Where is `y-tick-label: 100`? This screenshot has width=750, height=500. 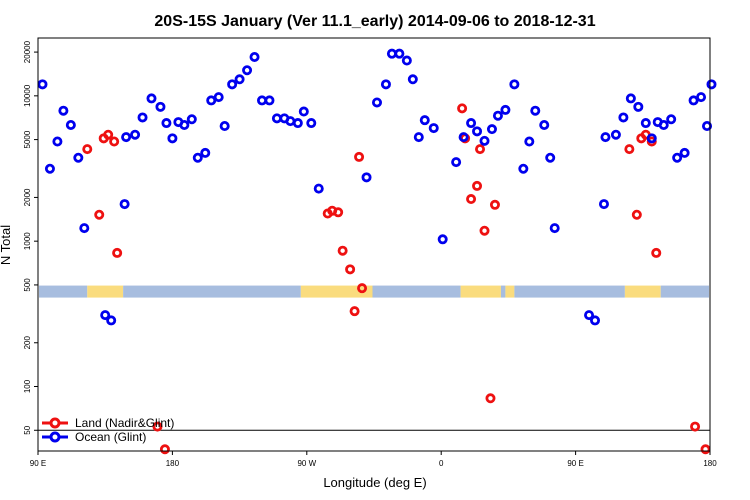
y-tick-label: 100 is located at coordinates (27, 386).